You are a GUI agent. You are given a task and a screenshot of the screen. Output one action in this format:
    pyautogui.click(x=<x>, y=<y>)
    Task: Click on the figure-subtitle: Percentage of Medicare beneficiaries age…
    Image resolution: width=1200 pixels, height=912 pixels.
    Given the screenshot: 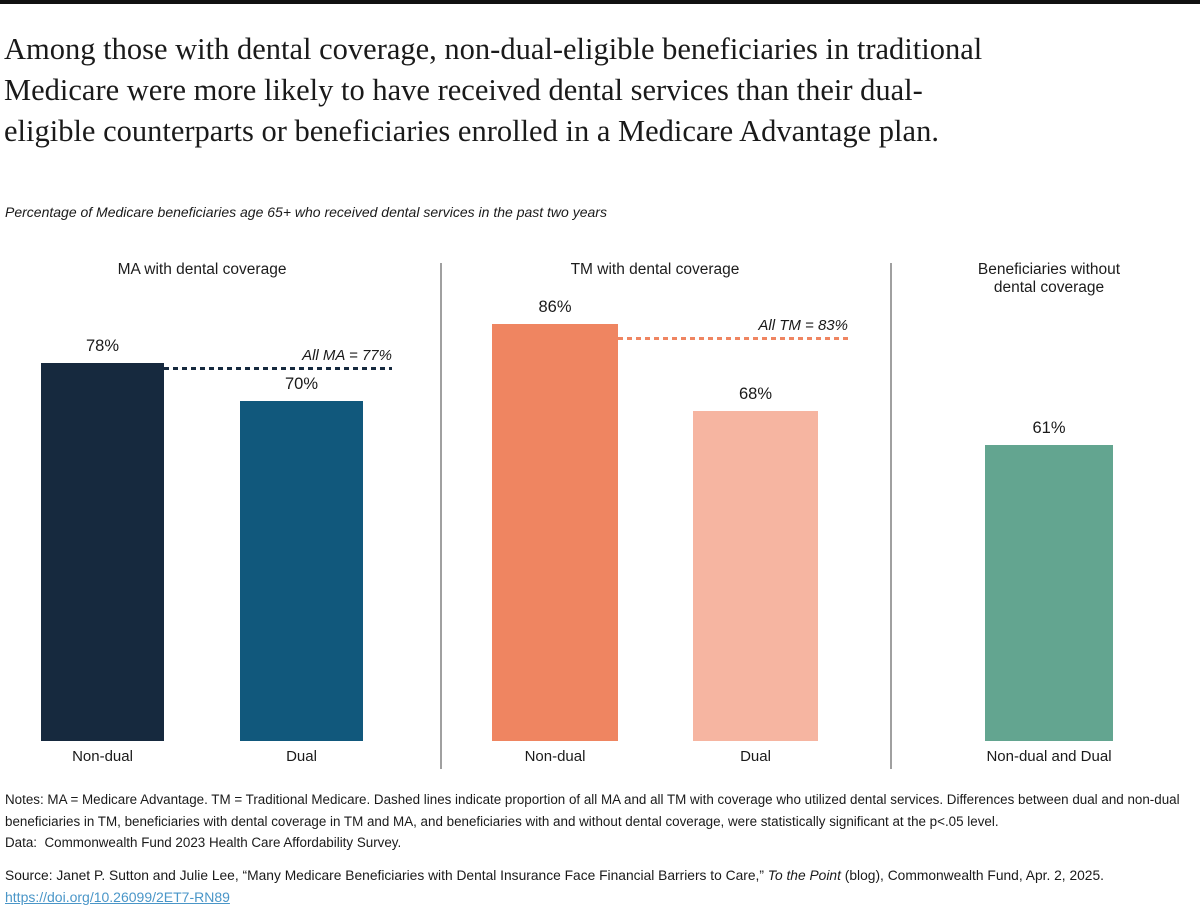 What is the action you would take?
    pyautogui.click(x=306, y=212)
    